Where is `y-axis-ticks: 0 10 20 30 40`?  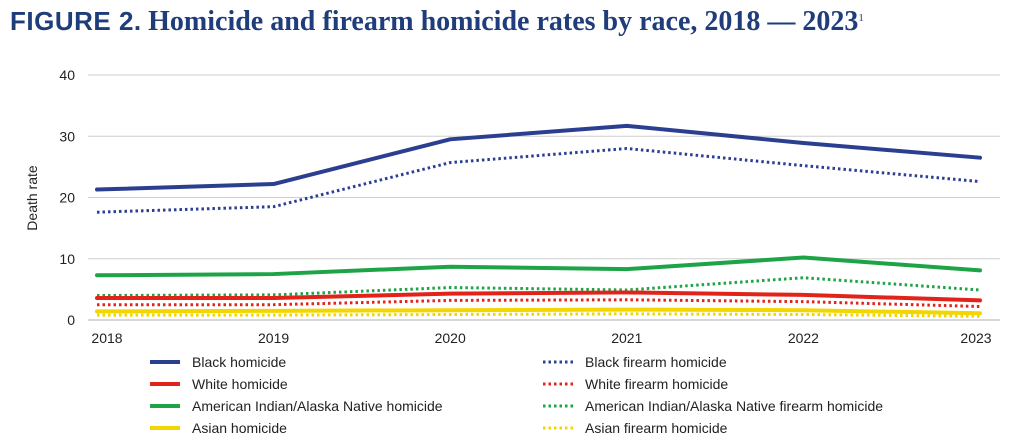 y-axis-ticks: 0 10 20 30 40 is located at coordinates (67, 197).